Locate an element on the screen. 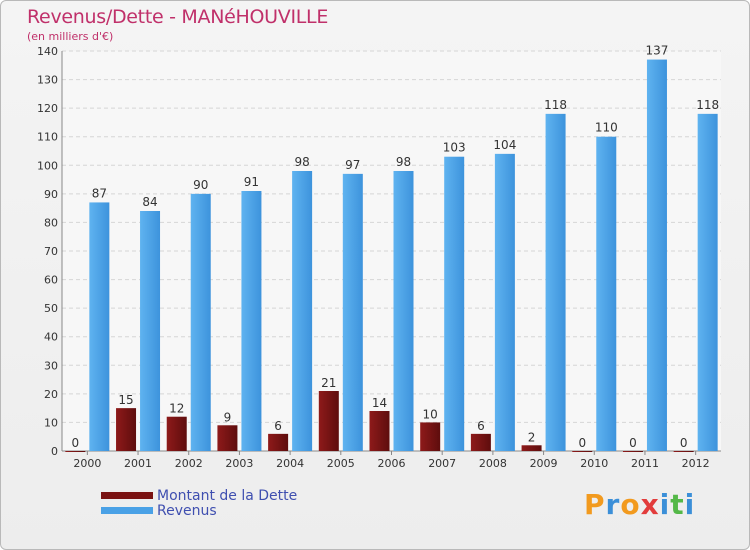 Image resolution: width=750 pixels, height=550 pixels. data-label-revenus: 91 is located at coordinates (251, 182).